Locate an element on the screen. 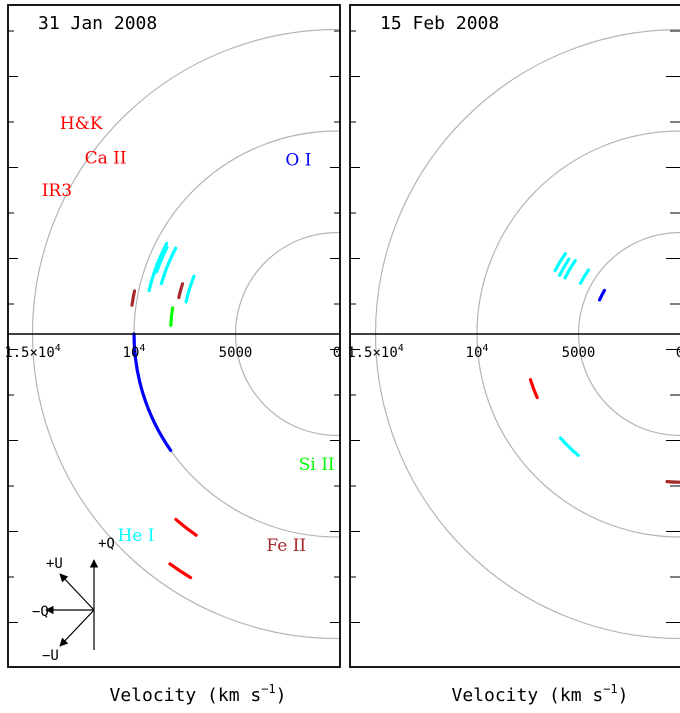  series-label: He I is located at coordinates (136, 536).